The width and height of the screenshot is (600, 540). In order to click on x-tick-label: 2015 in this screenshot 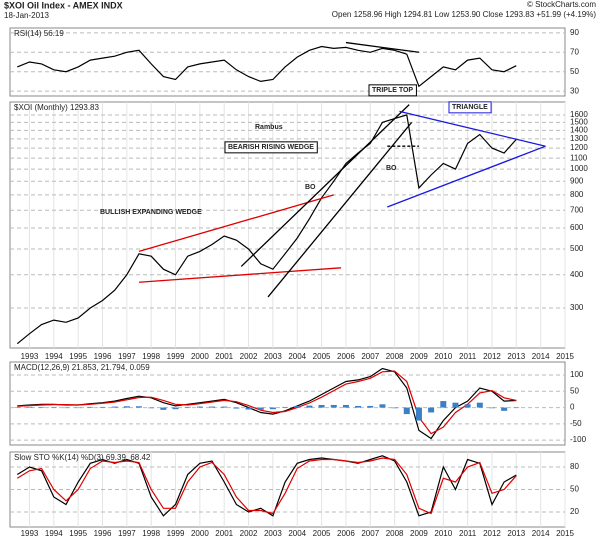, I will do `click(565, 533)`.